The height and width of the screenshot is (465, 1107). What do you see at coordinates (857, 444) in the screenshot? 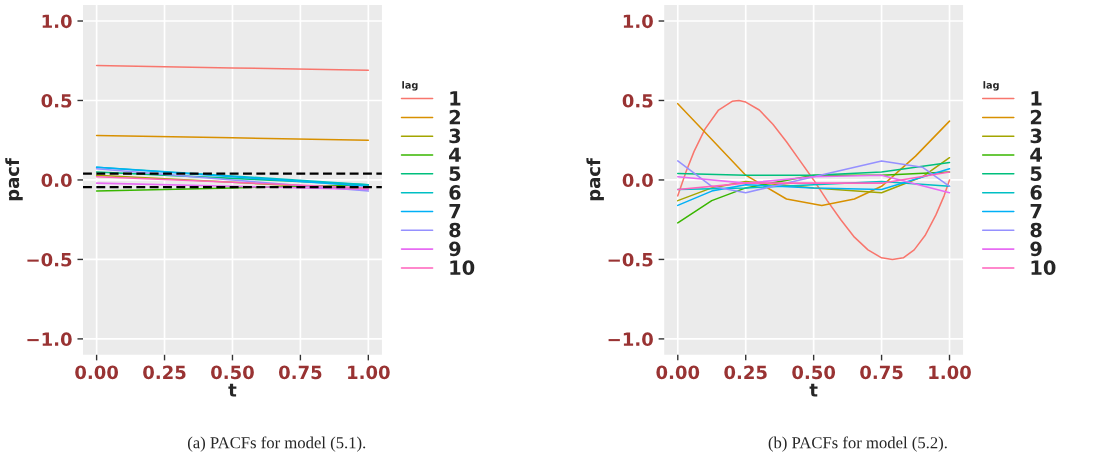
I see `text: (b) PACFs for model (5.2).` at bounding box center [857, 444].